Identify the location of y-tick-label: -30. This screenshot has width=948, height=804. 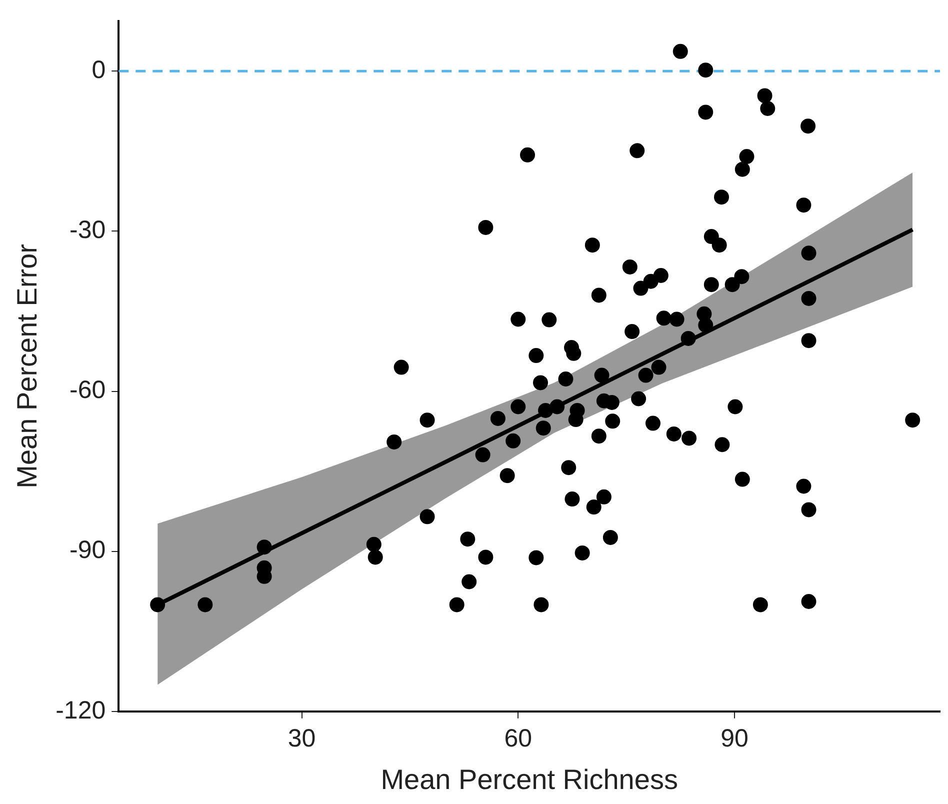
(87, 230).